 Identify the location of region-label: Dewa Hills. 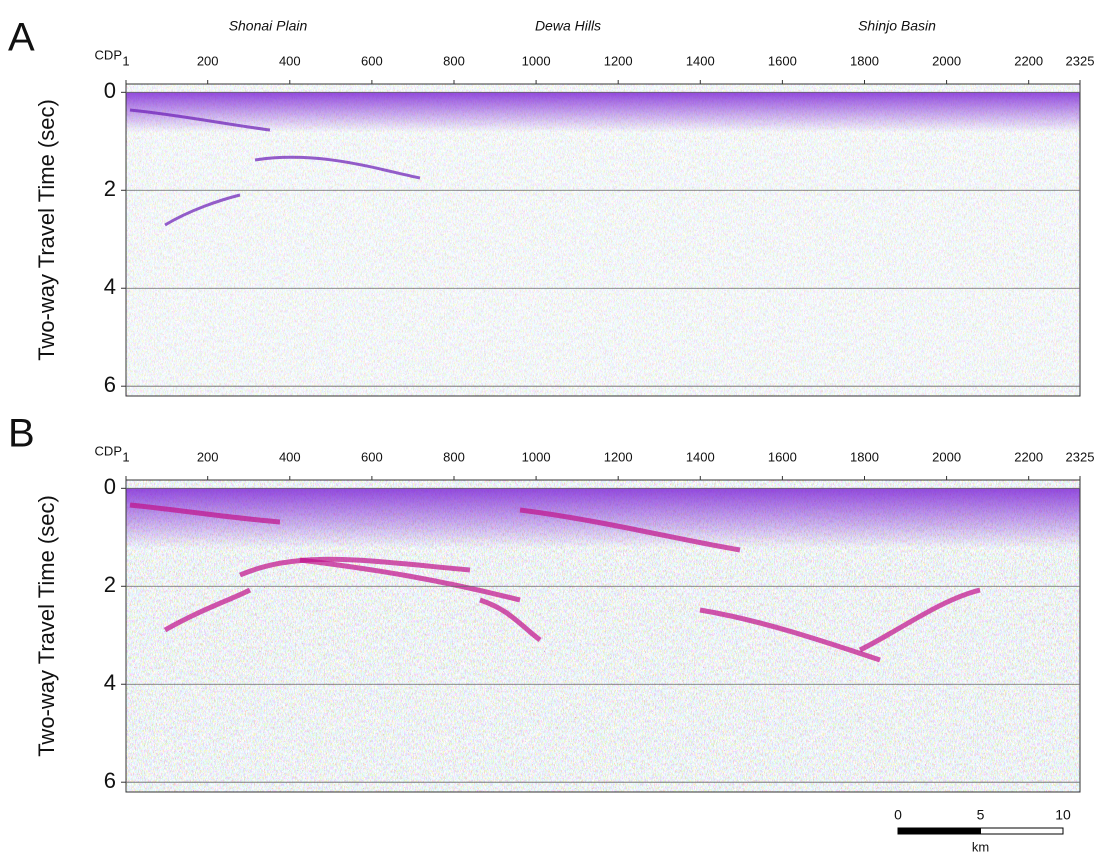
(568, 26).